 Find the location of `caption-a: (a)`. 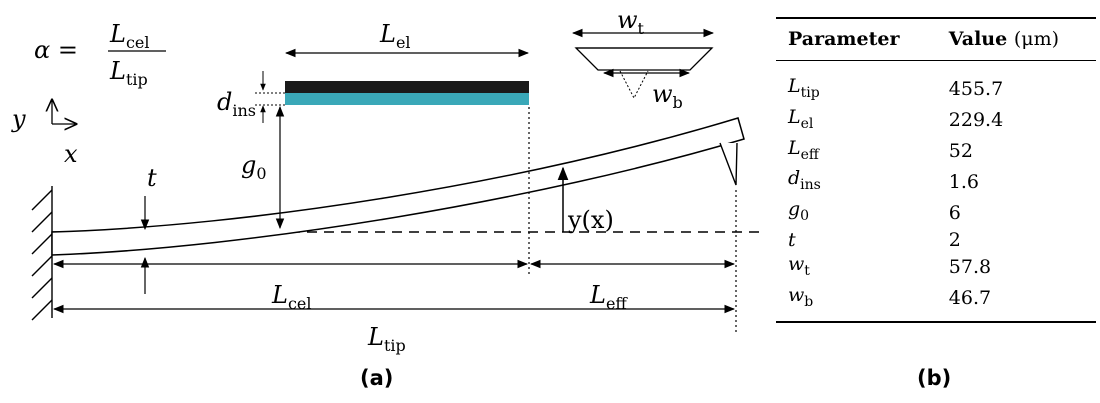

caption-a: (a) is located at coordinates (377, 378).